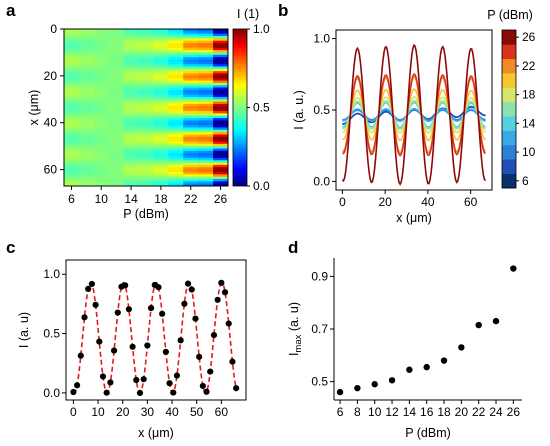 The image size is (550, 446). Describe the element at coordinates (123, 412) in the screenshot. I see `x-tick-label: 20` at that location.